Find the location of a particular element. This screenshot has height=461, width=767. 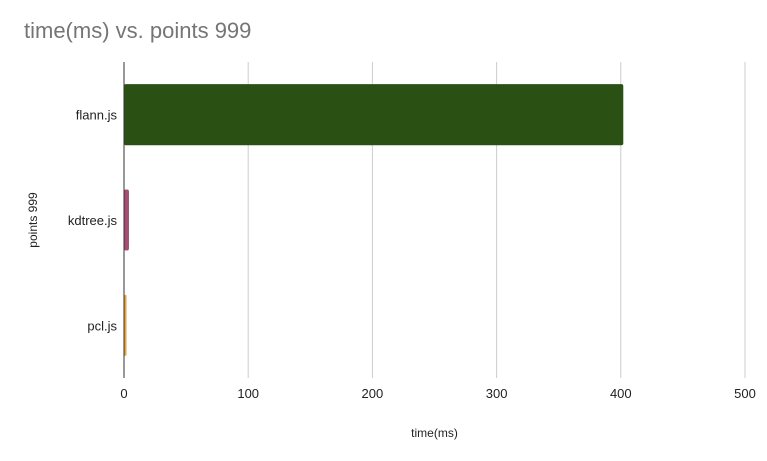

bar-kdtree-js is located at coordinates (126, 220).